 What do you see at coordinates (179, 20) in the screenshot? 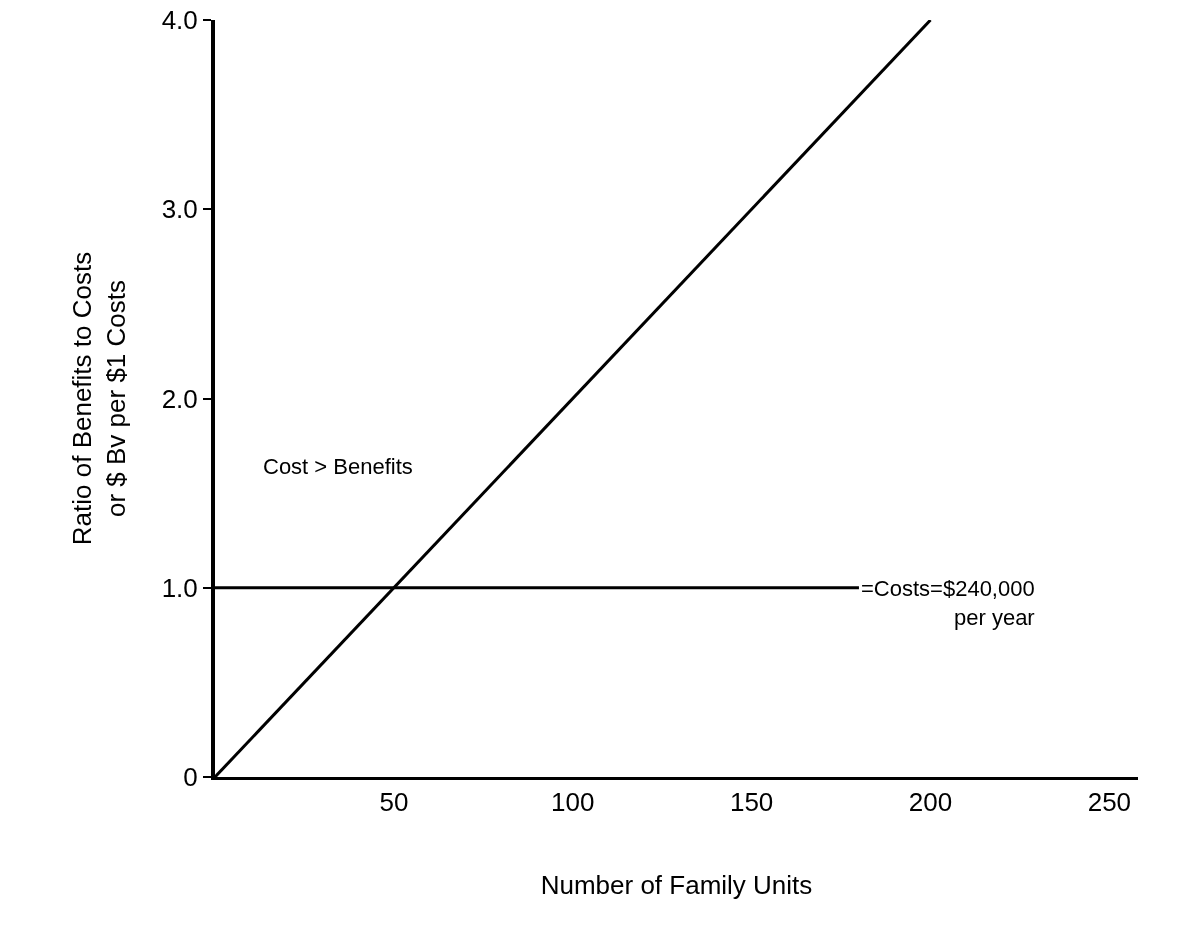
I see `y-tick-label: 4.0` at bounding box center [179, 20].